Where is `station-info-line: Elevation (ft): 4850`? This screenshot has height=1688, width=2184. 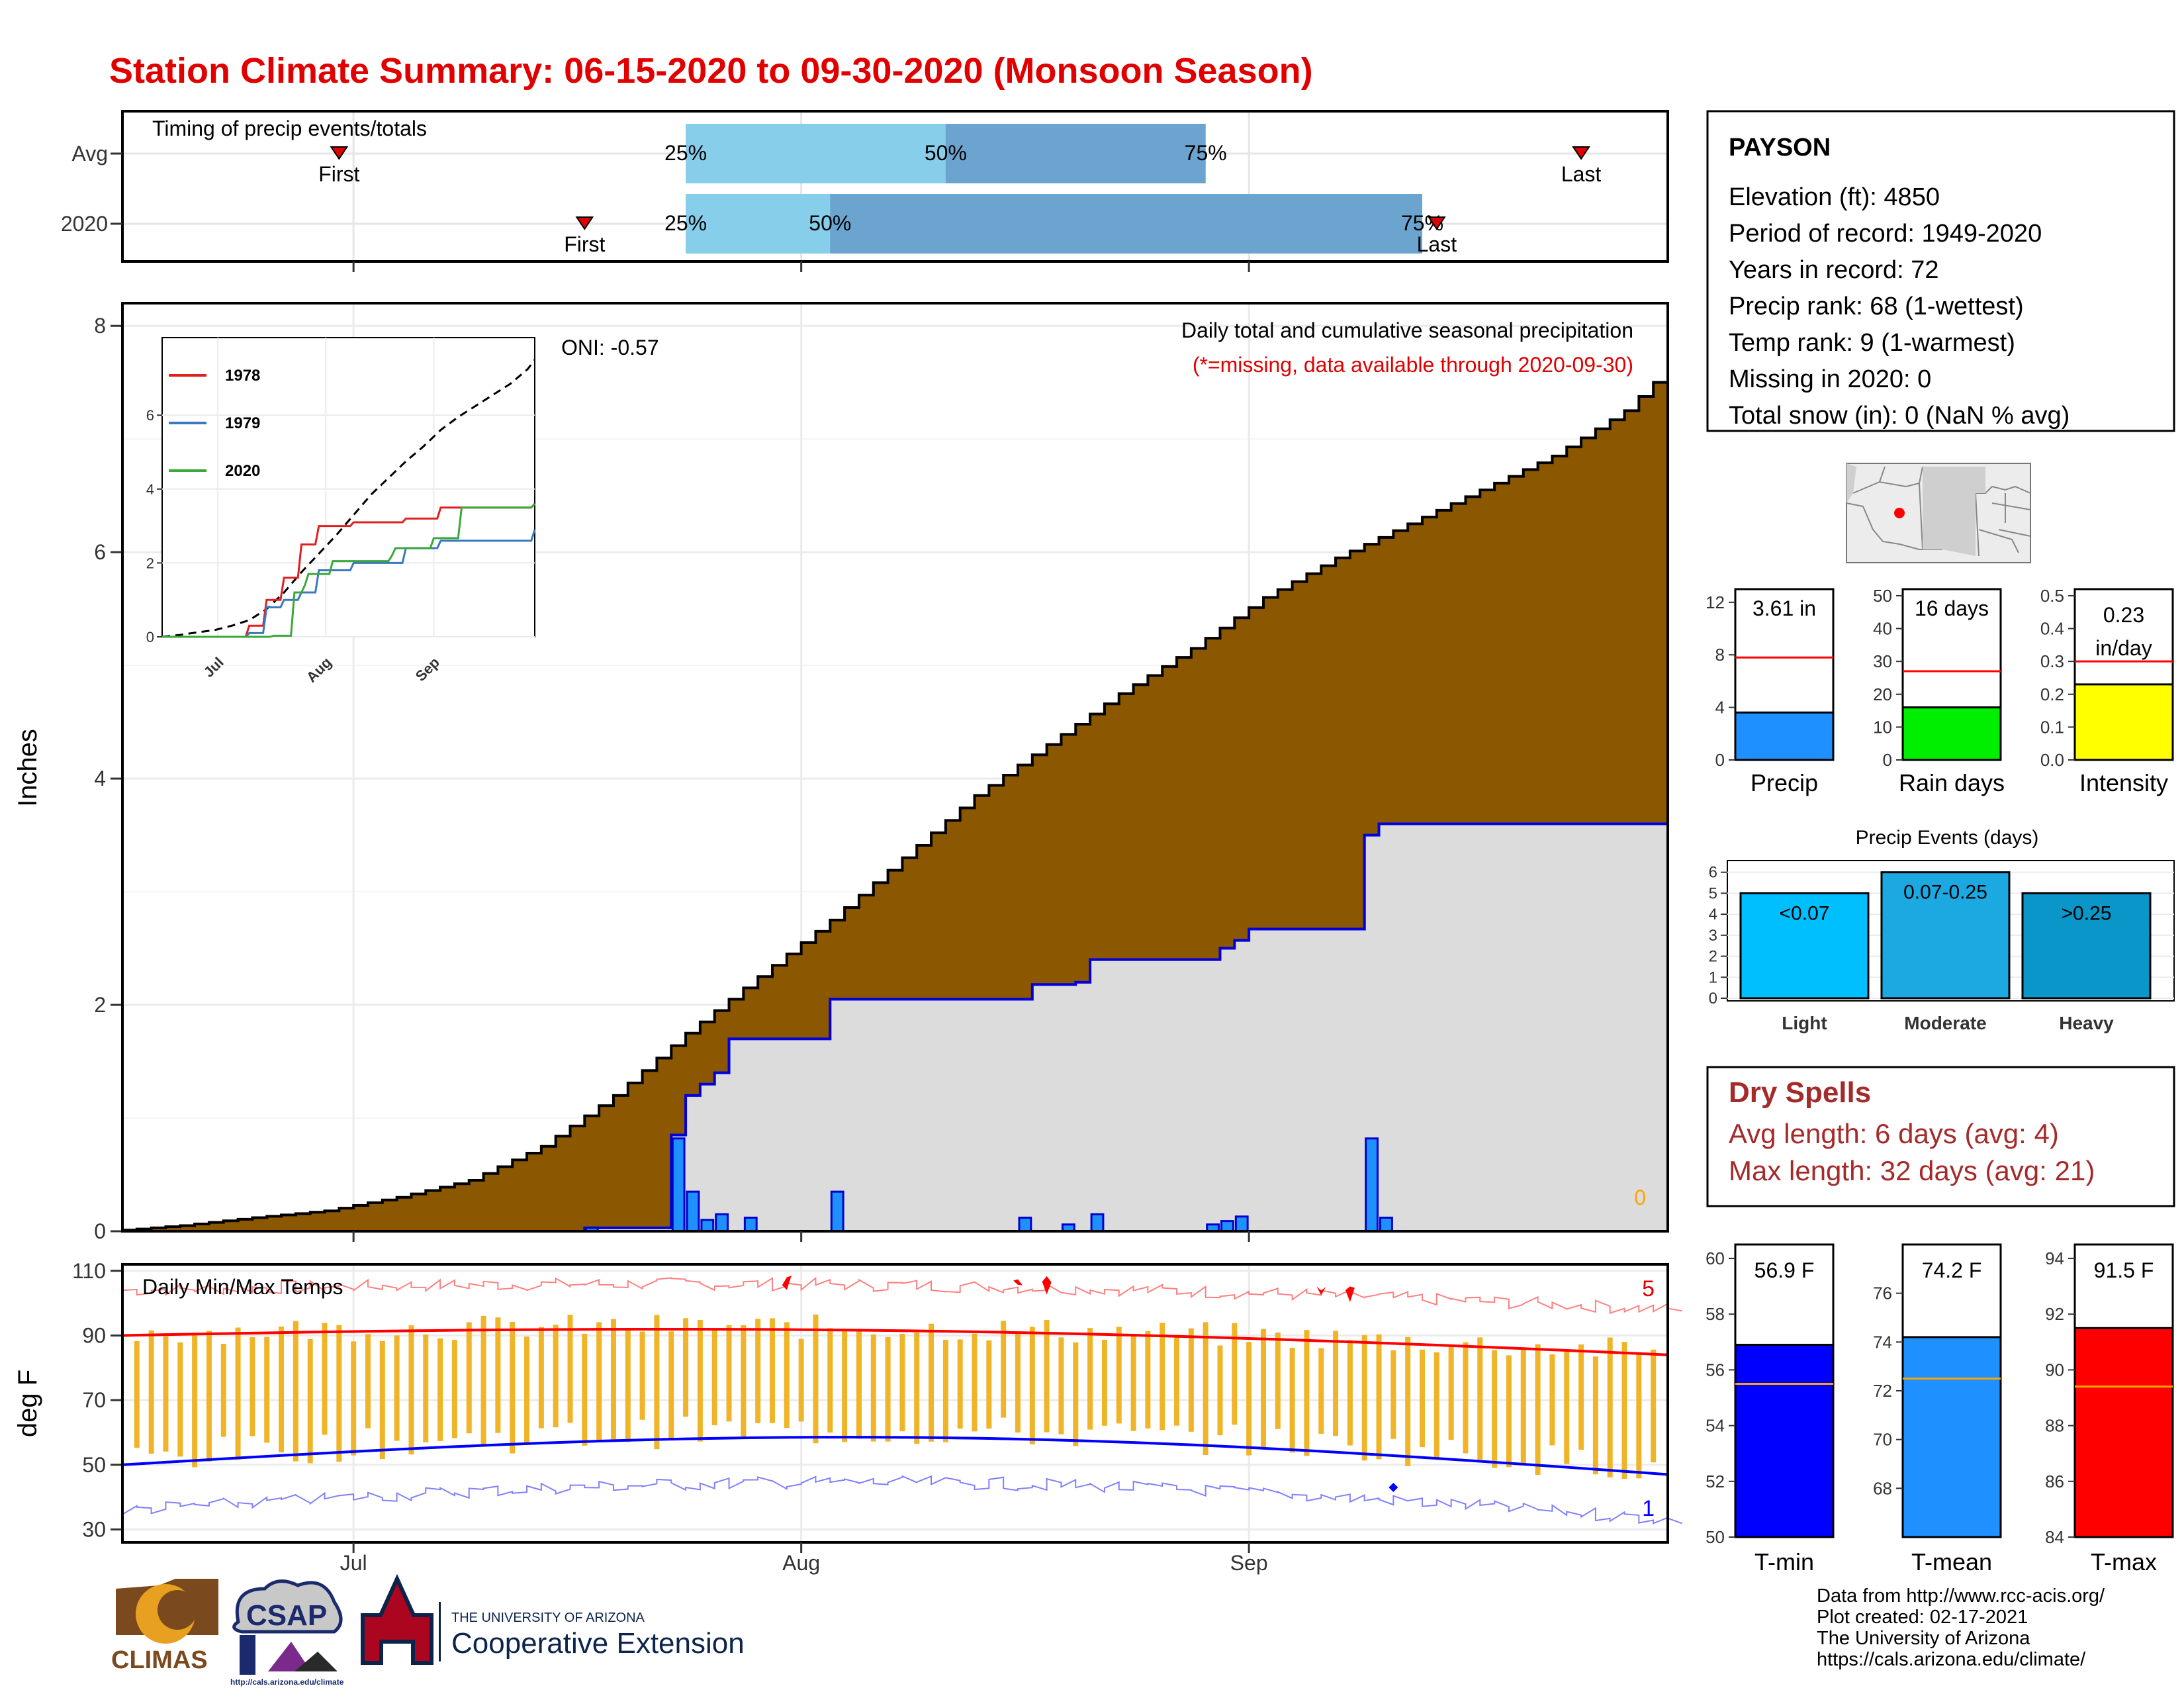
station-info-line: Elevation (ft): 4850 is located at coordinates (1834, 197).